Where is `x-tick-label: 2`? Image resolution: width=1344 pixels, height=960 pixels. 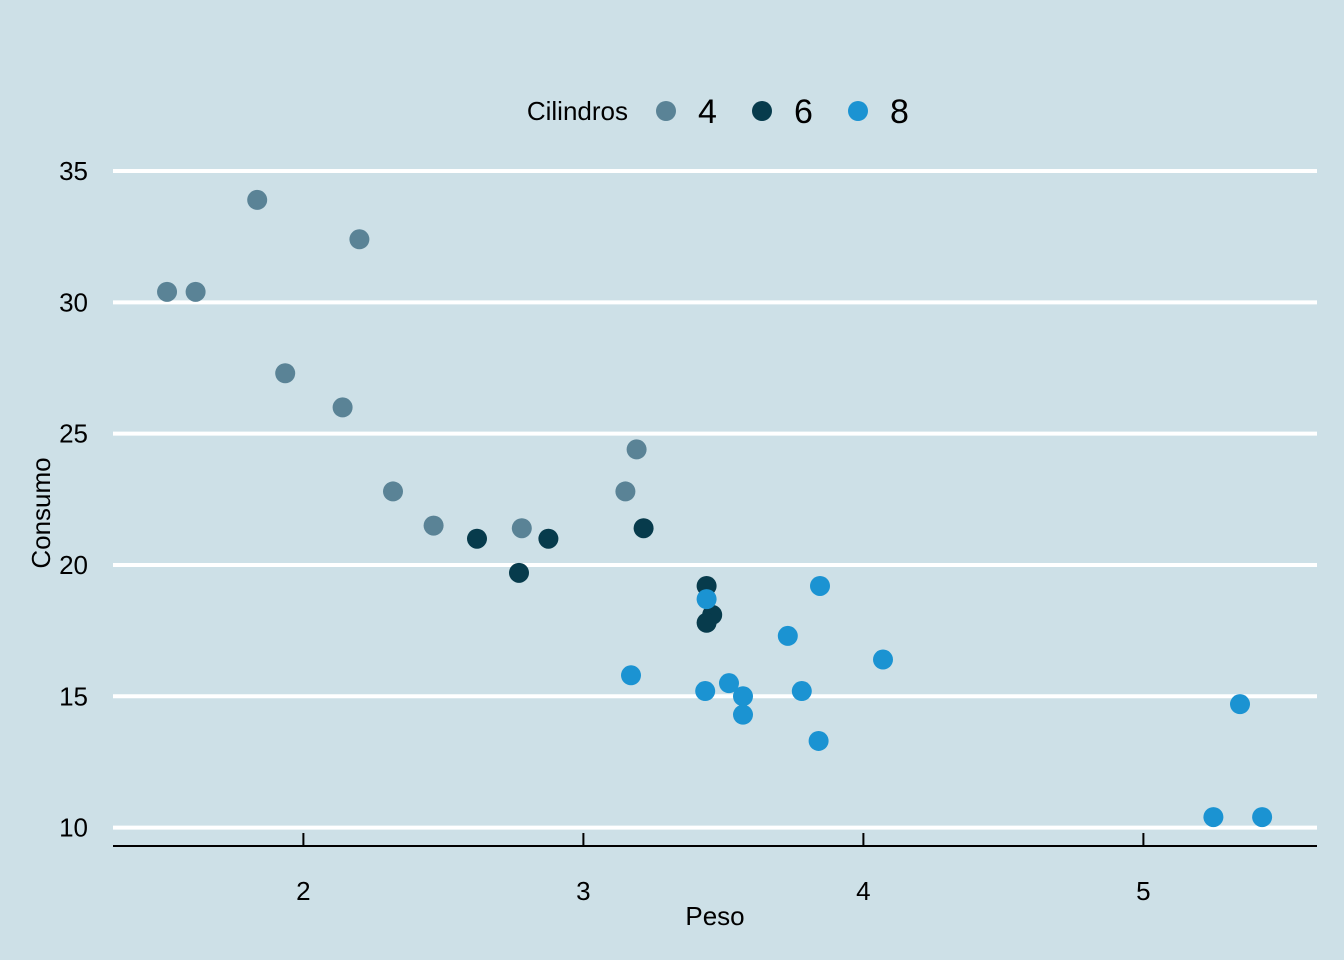
x-tick-label: 2 is located at coordinates (303, 891).